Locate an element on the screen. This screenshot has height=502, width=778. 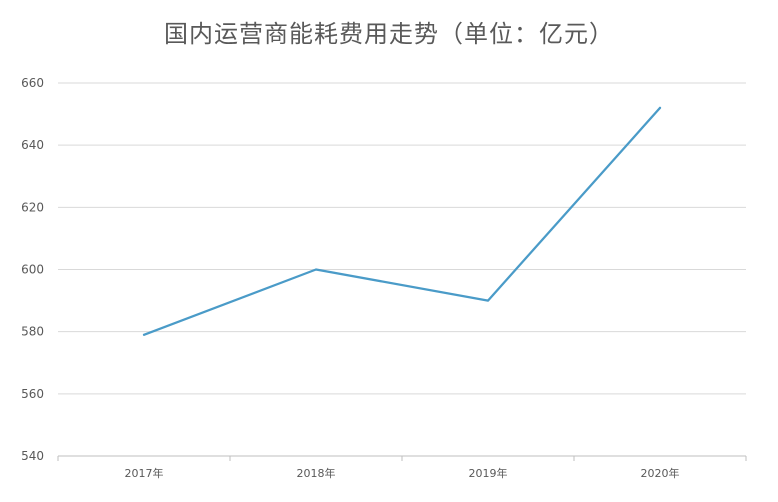
y-tick-label: 620 is located at coordinates (32, 207).